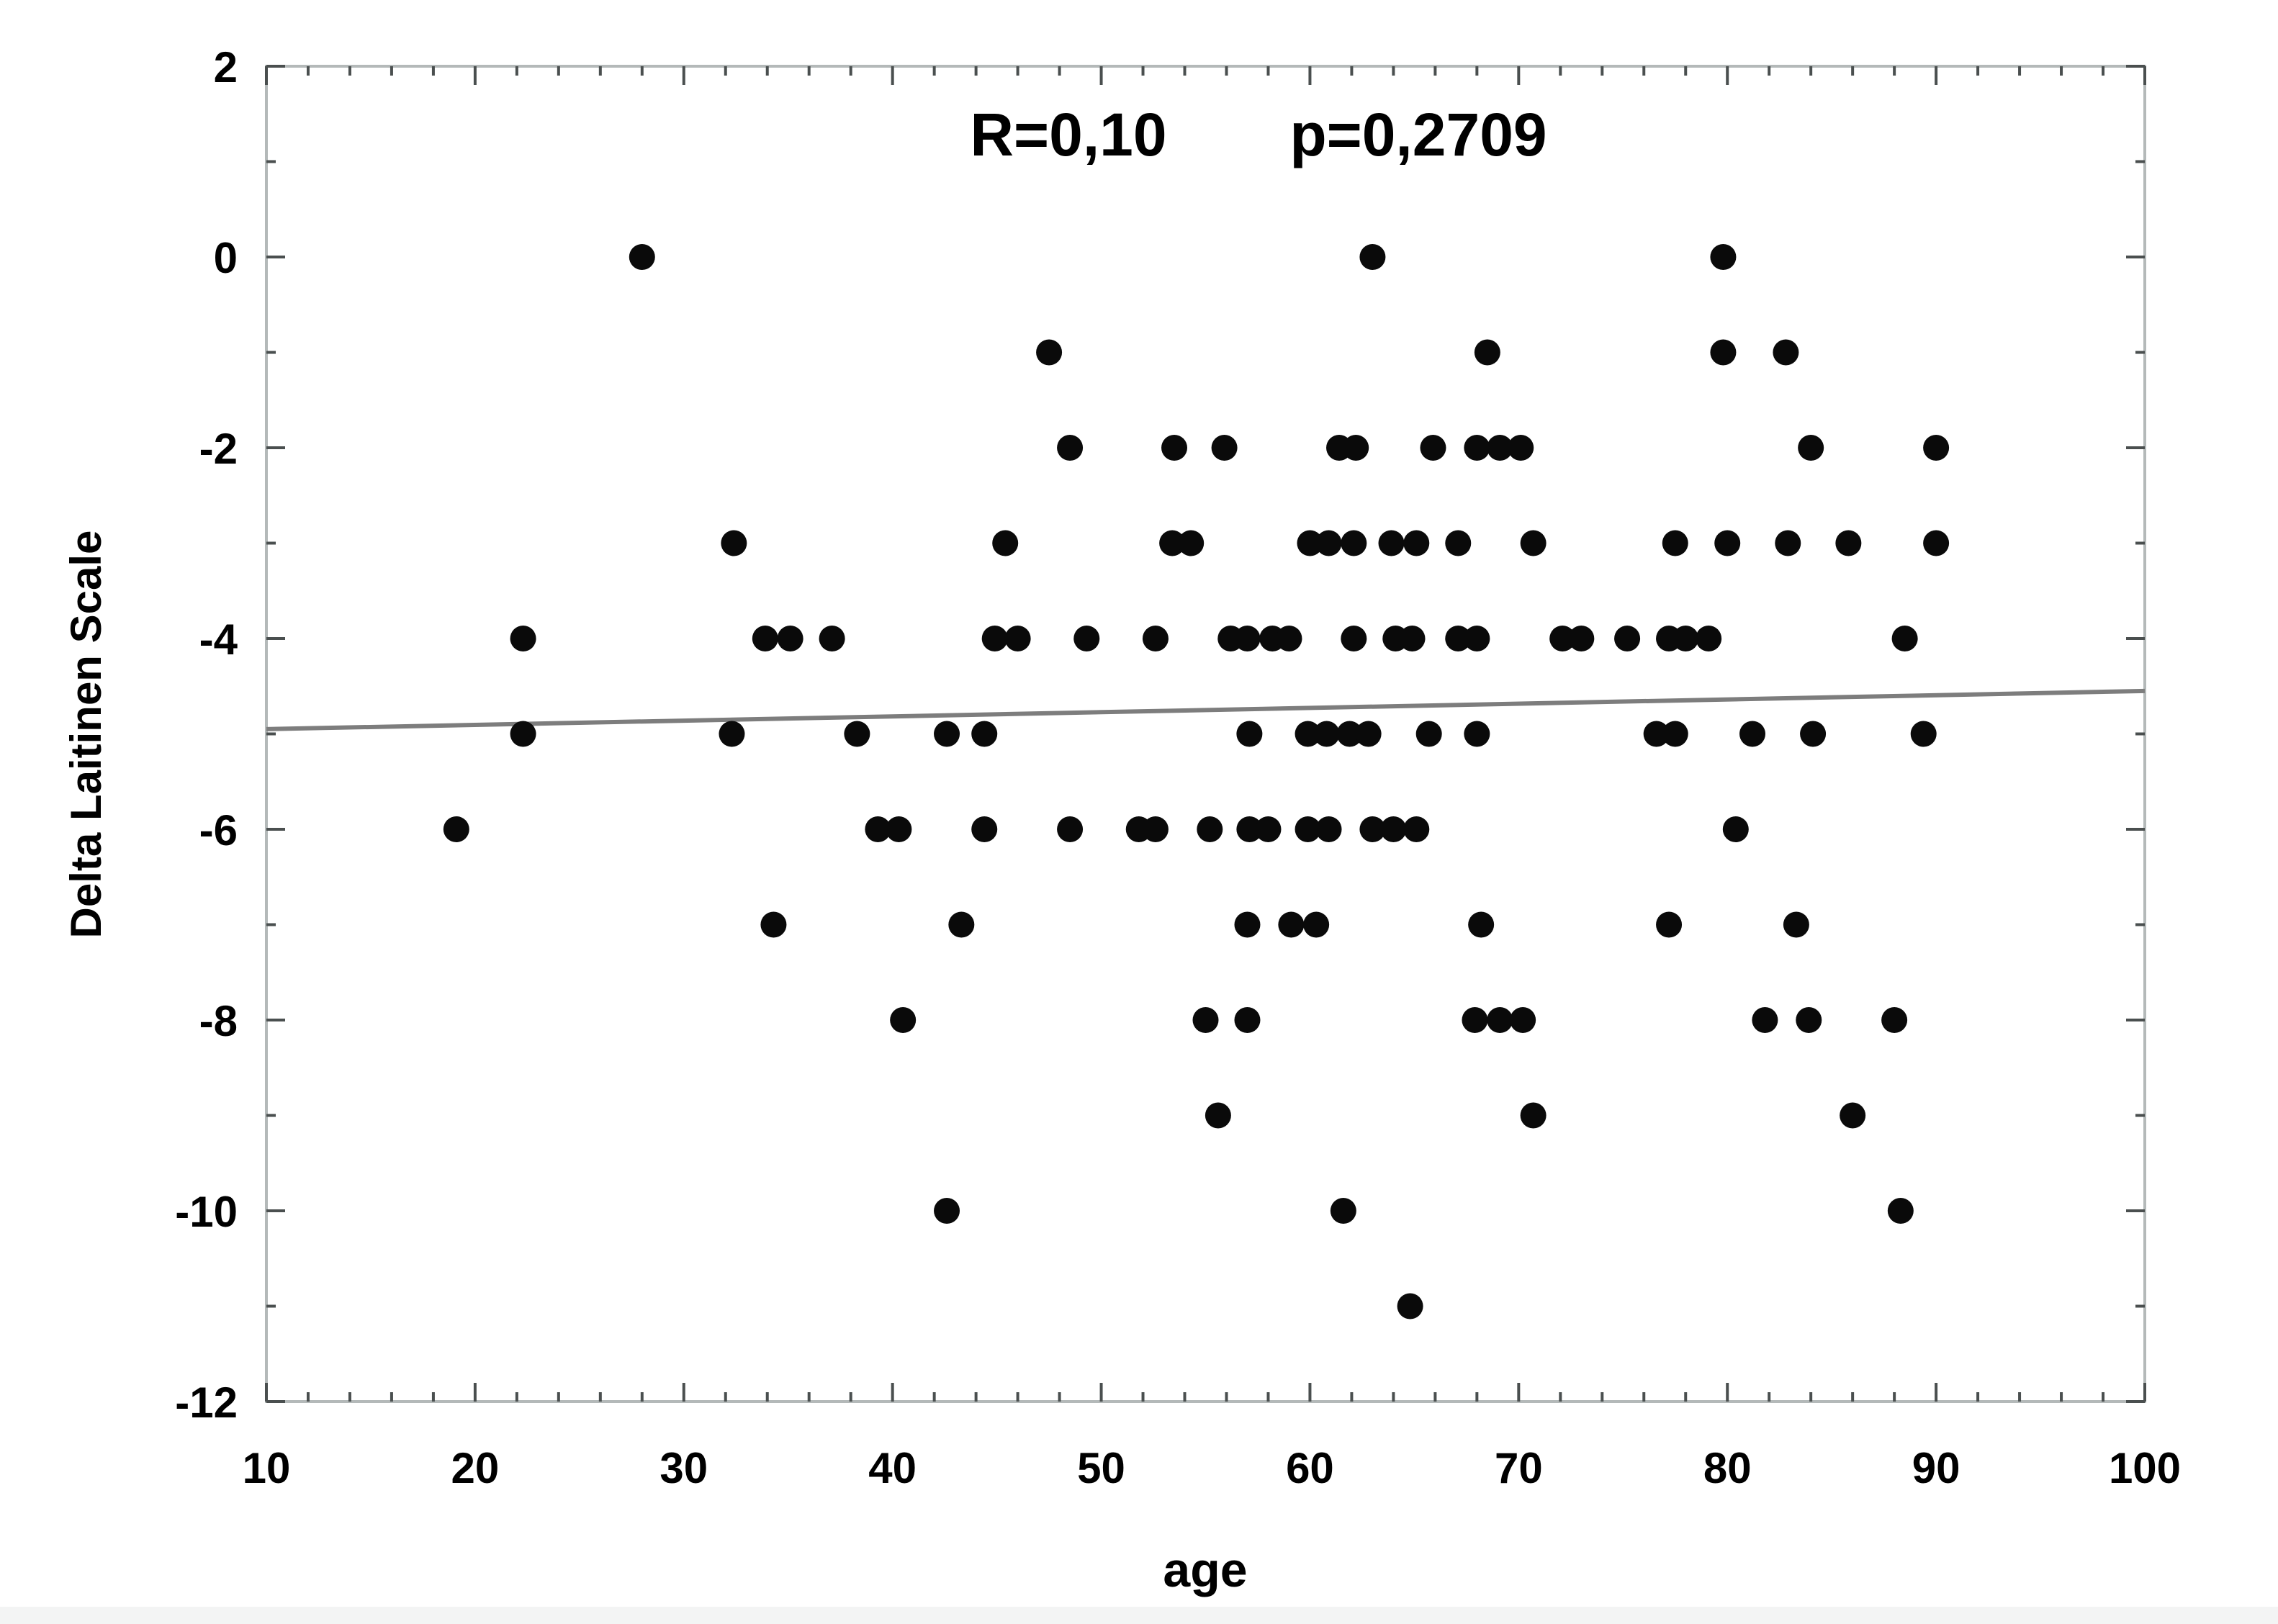 Image resolution: width=2278 pixels, height=1624 pixels. What do you see at coordinates (1206, 709) in the screenshot?
I see `regression-line-group` at bounding box center [1206, 709].